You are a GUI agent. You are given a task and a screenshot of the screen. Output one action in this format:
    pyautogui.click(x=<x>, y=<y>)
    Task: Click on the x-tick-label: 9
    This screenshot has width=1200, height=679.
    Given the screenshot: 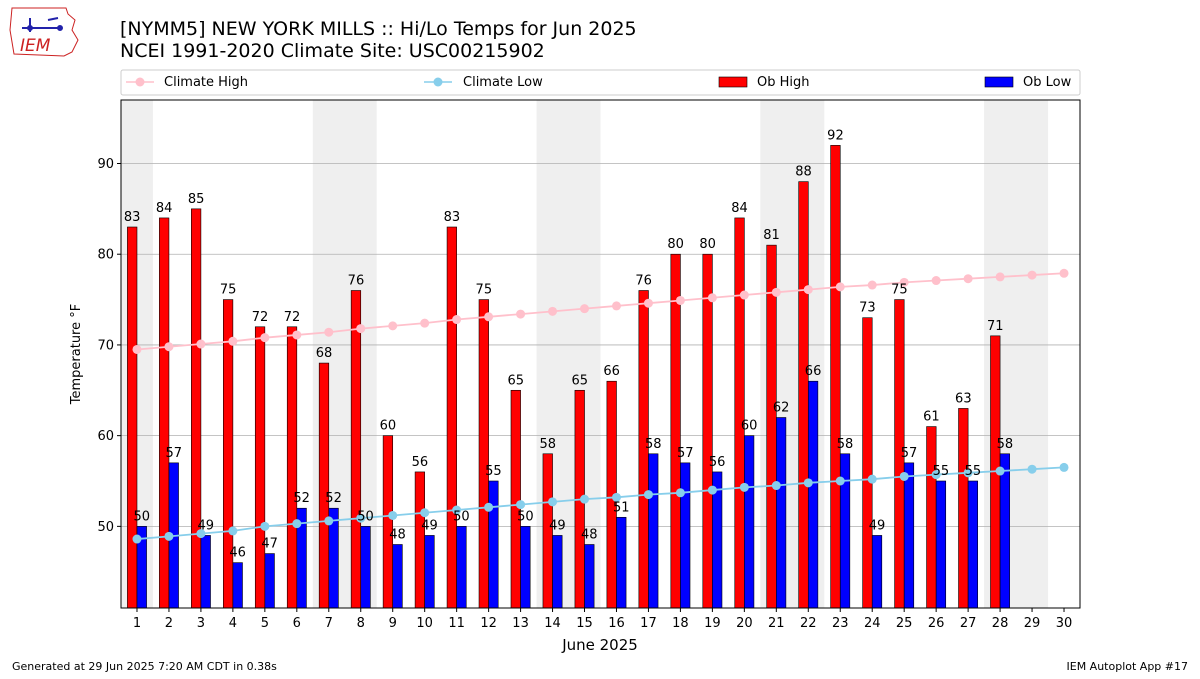 What is the action you would take?
    pyautogui.click(x=393, y=623)
    